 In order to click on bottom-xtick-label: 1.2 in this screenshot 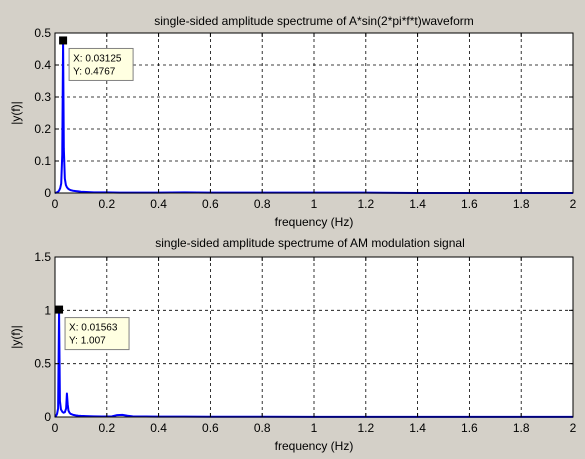, I will do `click(365, 428)`.